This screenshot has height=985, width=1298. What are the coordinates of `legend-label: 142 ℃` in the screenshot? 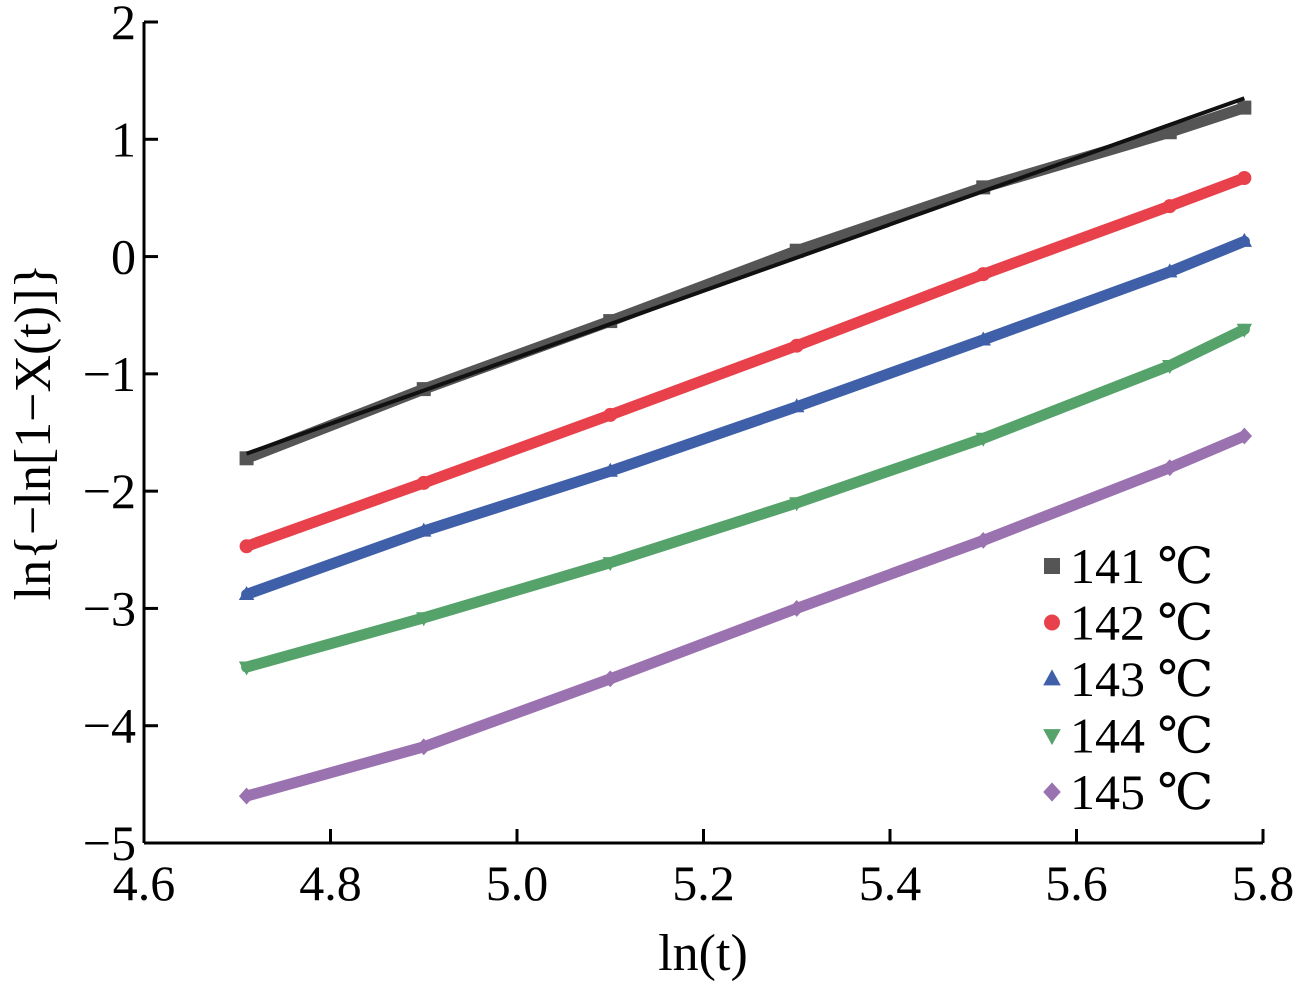 It's located at (1141, 623).